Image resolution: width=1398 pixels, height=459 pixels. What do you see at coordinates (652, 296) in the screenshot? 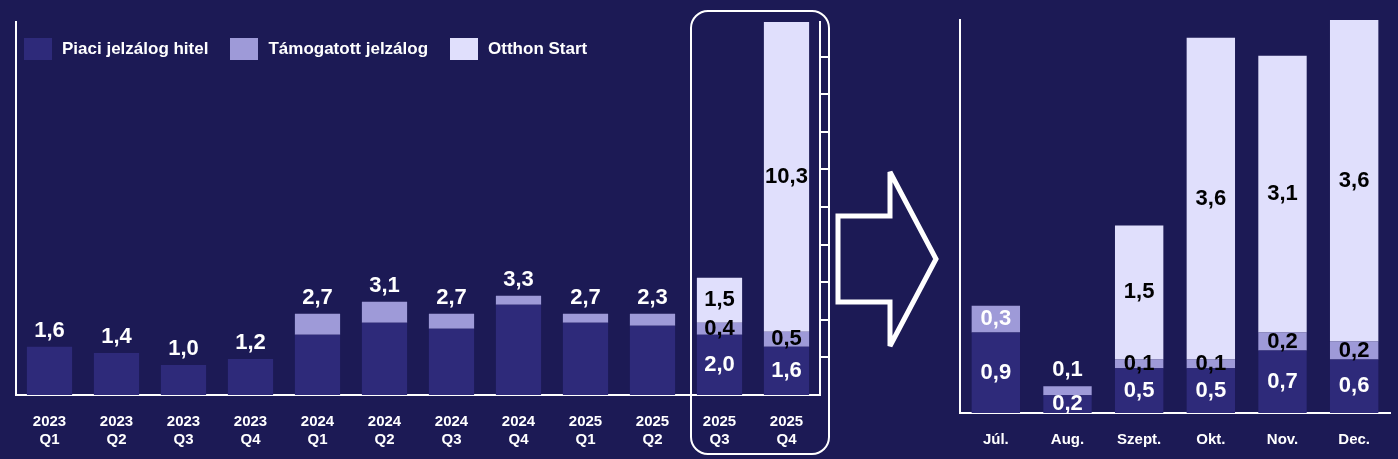
I see `data-label: 2,3` at bounding box center [652, 296].